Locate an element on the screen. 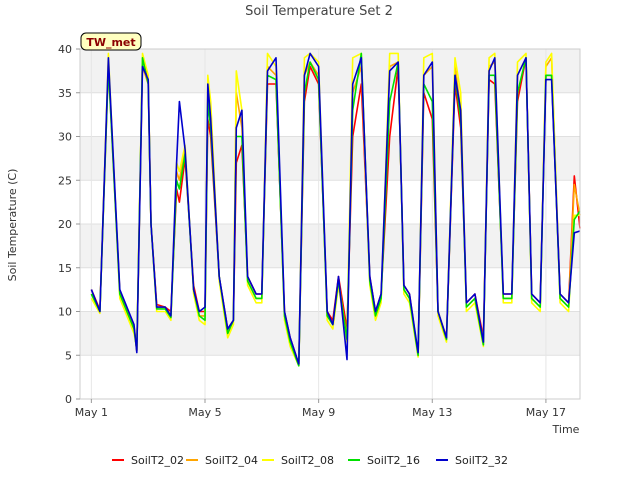 Image resolution: width=640 pixels, height=480 pixels. y-tick-label: 30 is located at coordinates (65, 137).